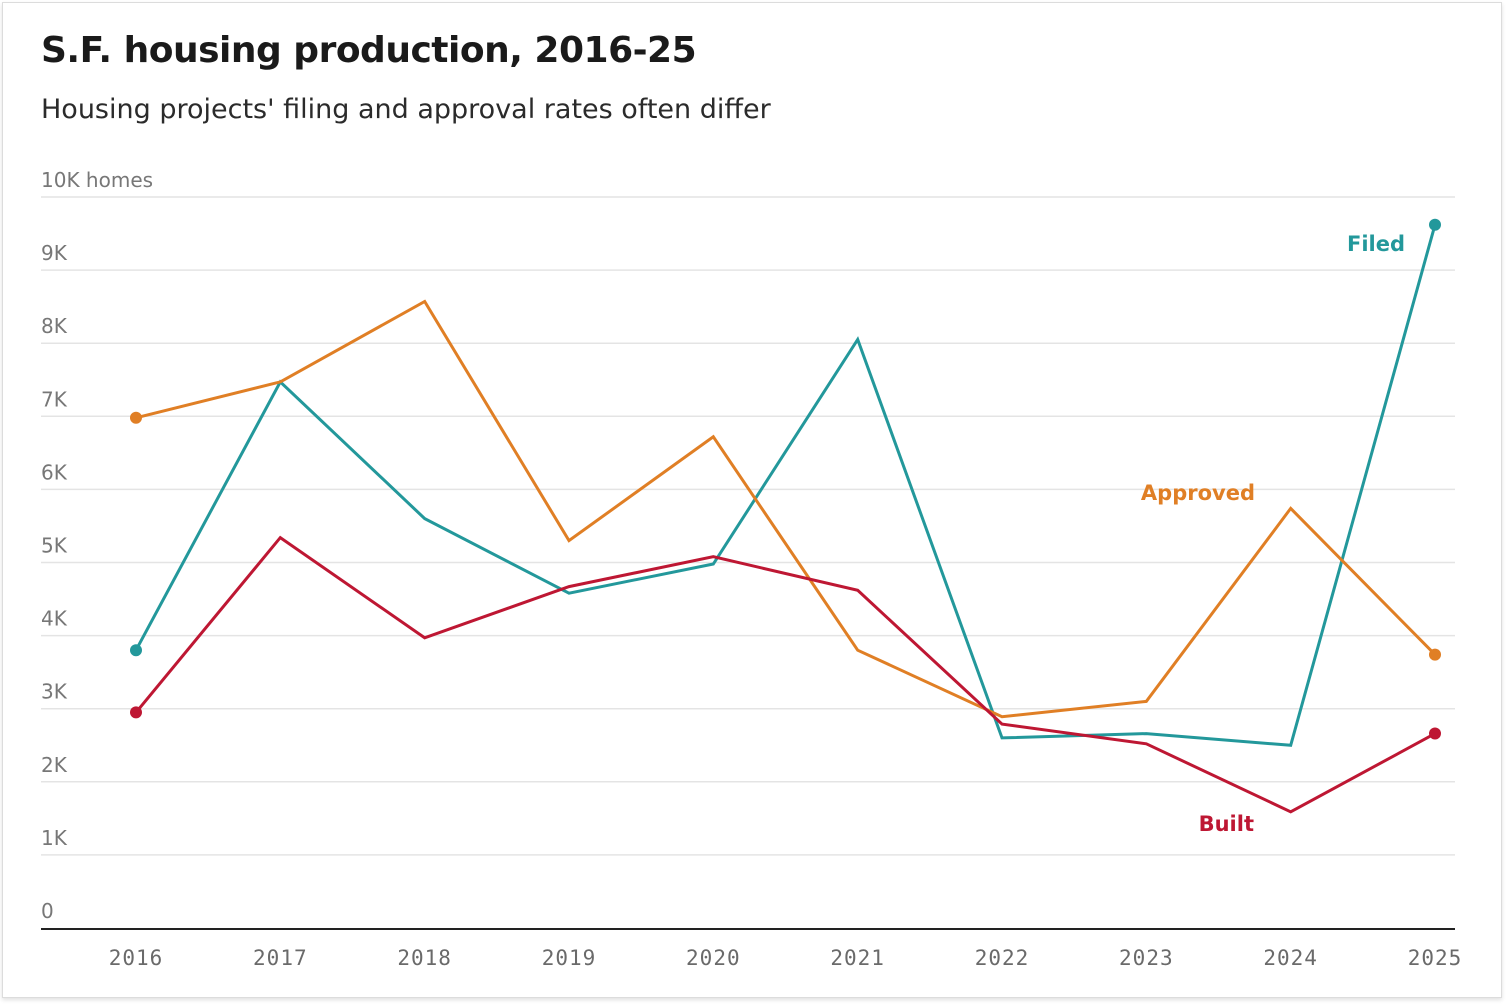 The height and width of the screenshot is (1008, 1508). I want to click on y-tick-label: 4K, so click(54, 619).